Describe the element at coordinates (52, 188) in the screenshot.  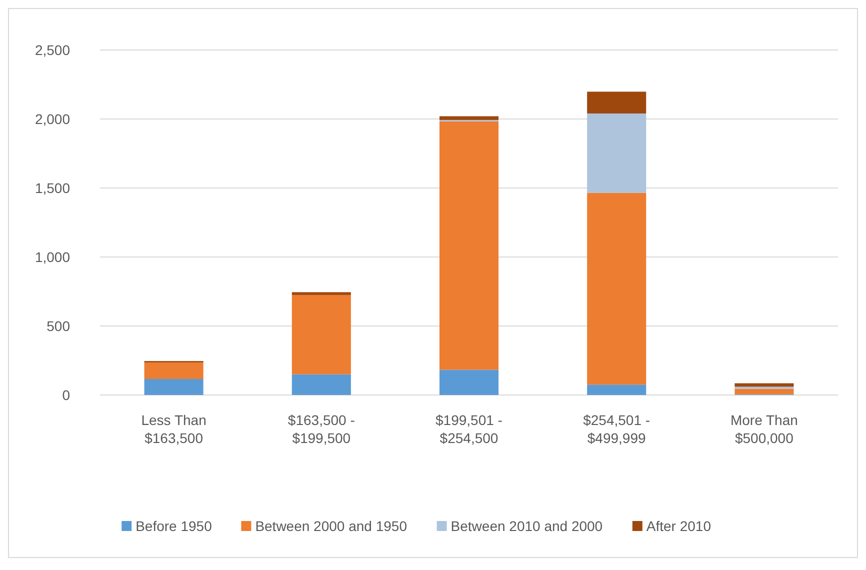
I see `y-tick-label: 1,500` at that location.